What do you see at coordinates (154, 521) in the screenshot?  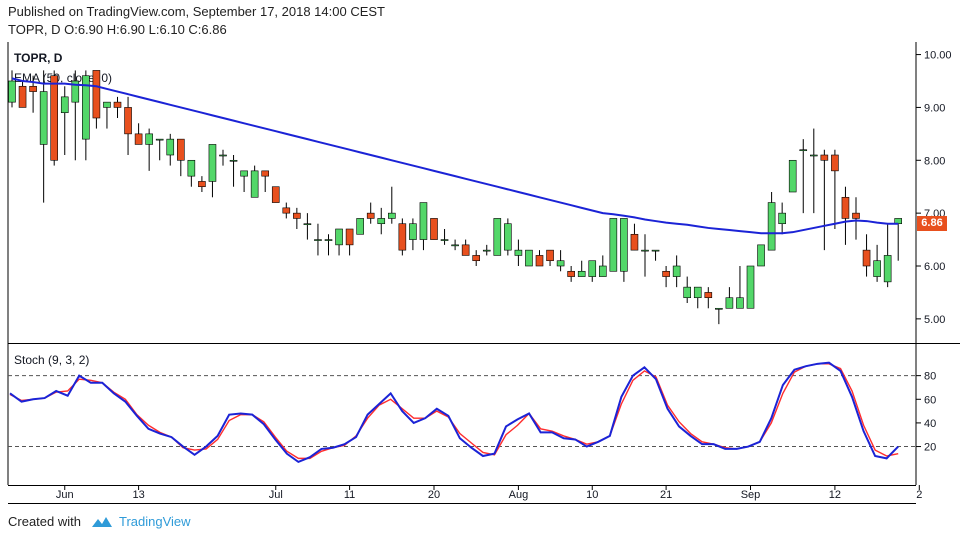 I see `tradingview-brand: TradingView` at bounding box center [154, 521].